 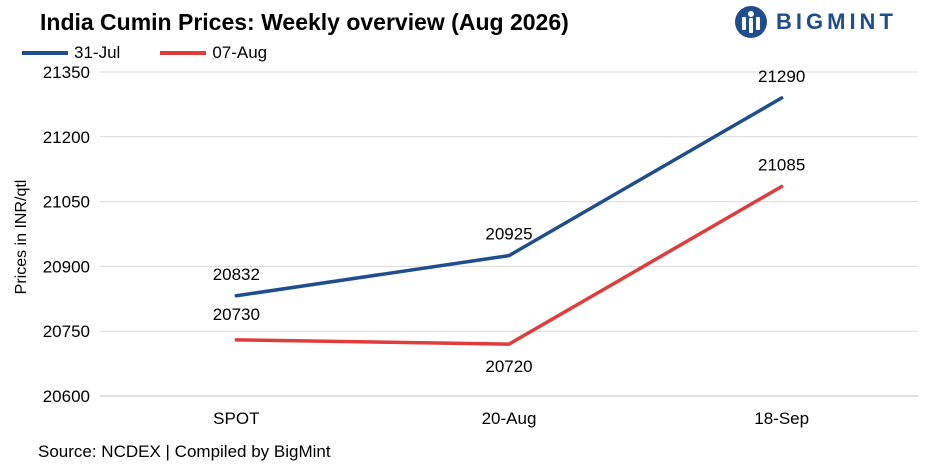 What do you see at coordinates (66, 202) in the screenshot?
I see `y-tick-label: 21050` at bounding box center [66, 202].